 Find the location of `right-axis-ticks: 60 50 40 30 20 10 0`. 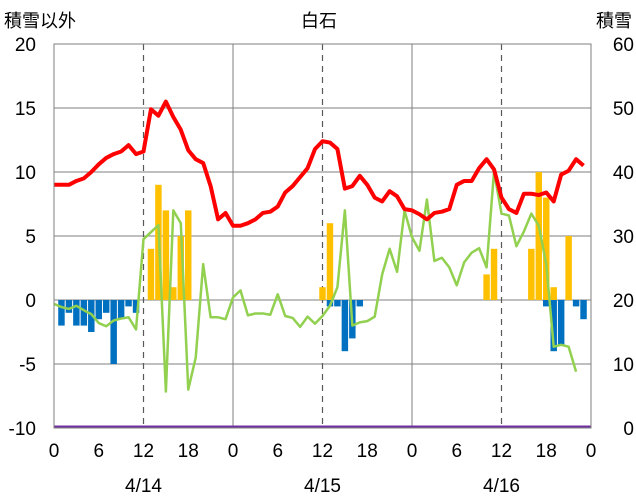

right-axis-ticks: 60 50 40 30 20 10 0 is located at coordinates (623, 237).